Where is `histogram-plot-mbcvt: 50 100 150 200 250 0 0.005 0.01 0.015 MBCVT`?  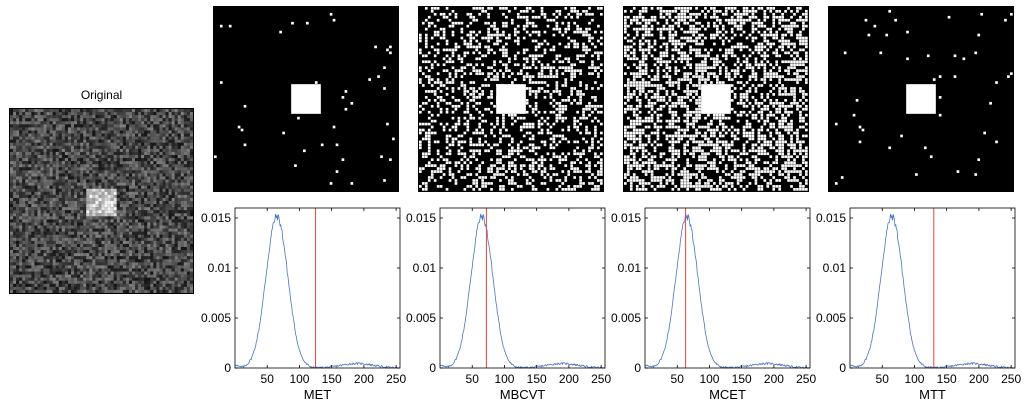
histogram-plot-mbcvt: 50 100 150 200 250 0 0.005 0.01 0.015 MBCVT is located at coordinates (505, 305).